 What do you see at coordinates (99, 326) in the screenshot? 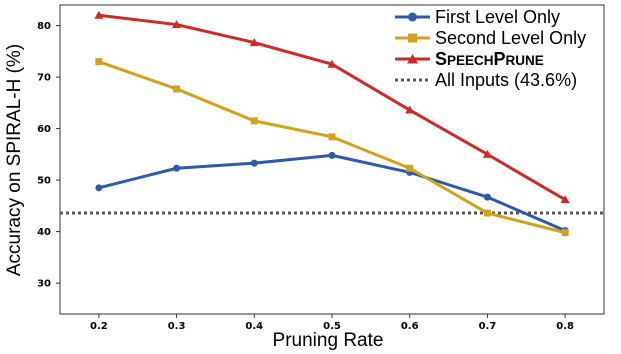
I see `x-tick-label: 0.2` at bounding box center [99, 326].